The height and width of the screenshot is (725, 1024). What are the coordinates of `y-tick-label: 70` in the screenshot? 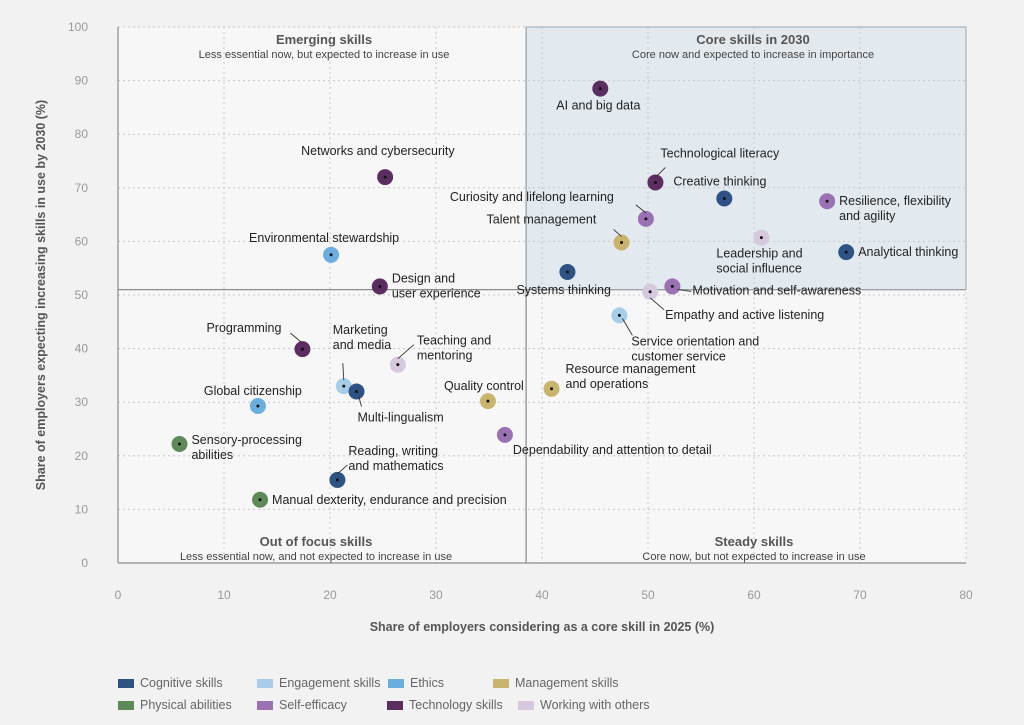 It's located at (82, 188).